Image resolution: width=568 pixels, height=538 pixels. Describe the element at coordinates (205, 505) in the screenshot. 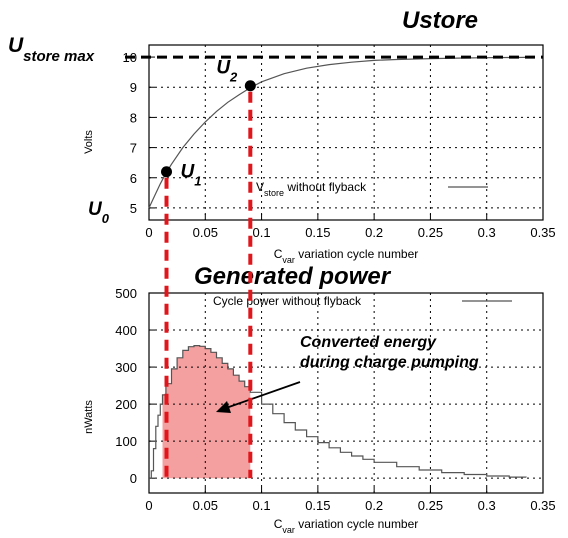

I see `power-x-tick-label: 0.05` at that location.